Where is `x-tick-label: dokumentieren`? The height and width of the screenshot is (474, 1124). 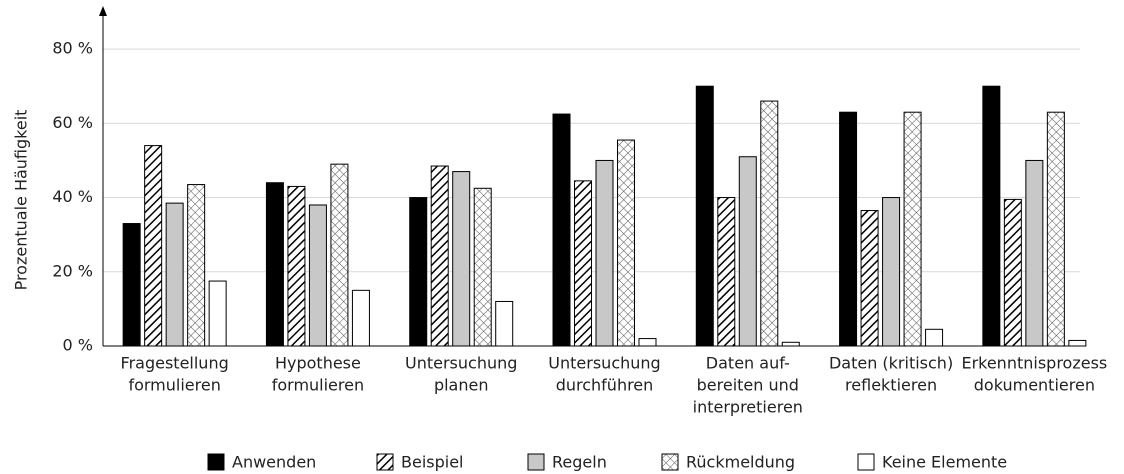
x-tick-label: dokumentieren is located at coordinates (1034, 385).